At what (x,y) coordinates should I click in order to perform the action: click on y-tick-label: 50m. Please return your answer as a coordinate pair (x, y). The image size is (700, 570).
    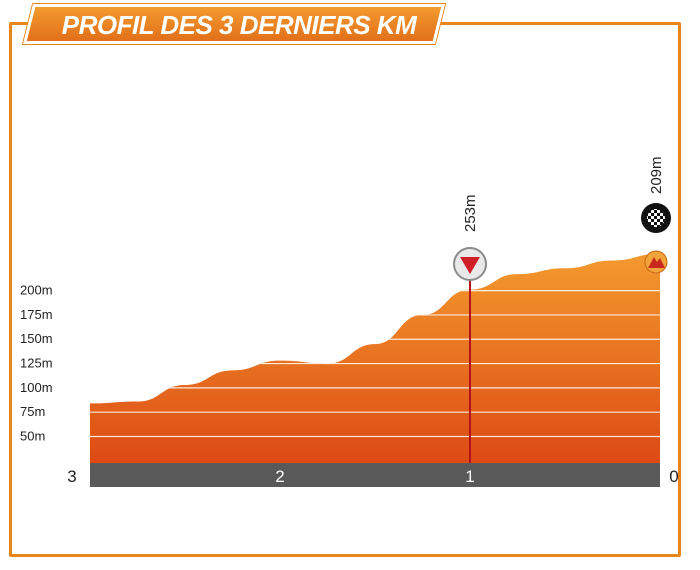
    Looking at the image, I should click on (32, 435).